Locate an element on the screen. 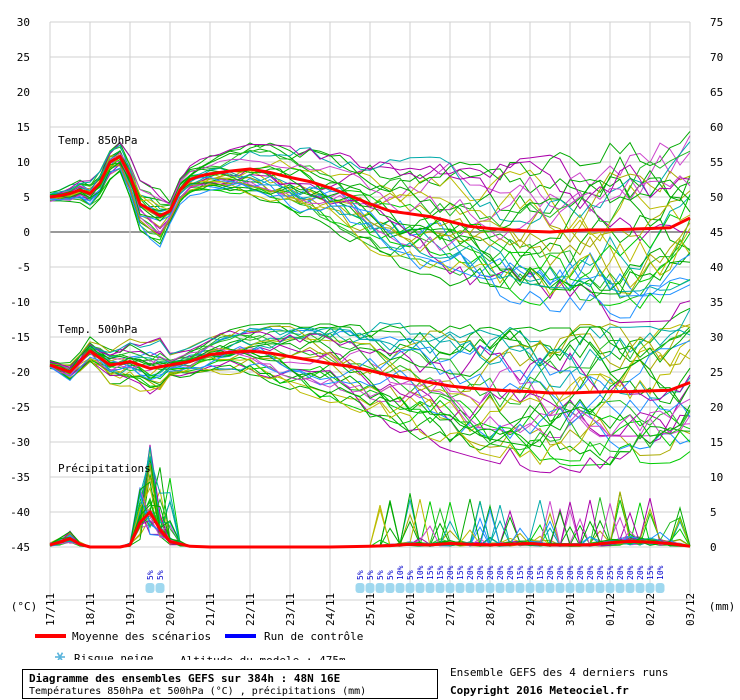  panel-label: Précipitations is located at coordinates (104, 468).